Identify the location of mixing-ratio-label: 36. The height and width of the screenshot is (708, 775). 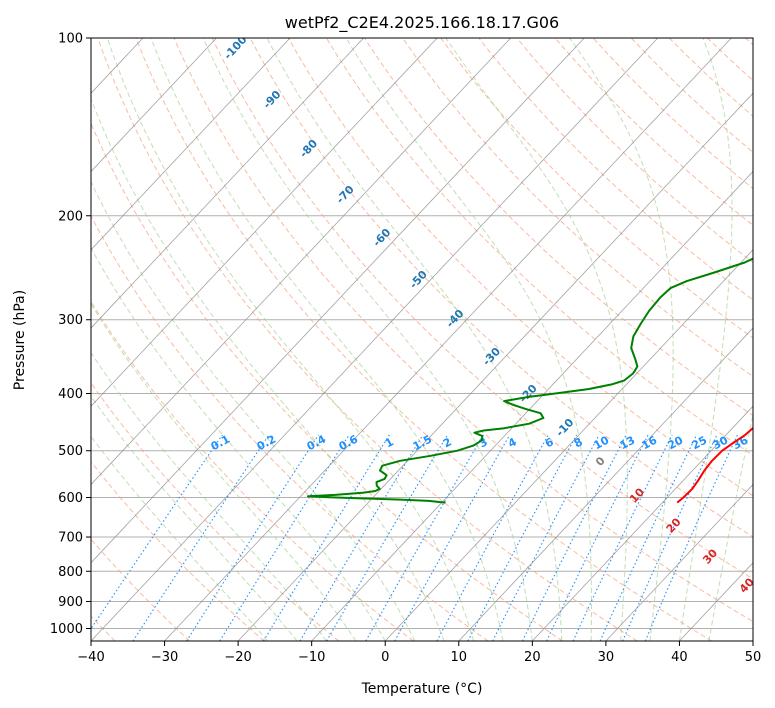
(741, 442).